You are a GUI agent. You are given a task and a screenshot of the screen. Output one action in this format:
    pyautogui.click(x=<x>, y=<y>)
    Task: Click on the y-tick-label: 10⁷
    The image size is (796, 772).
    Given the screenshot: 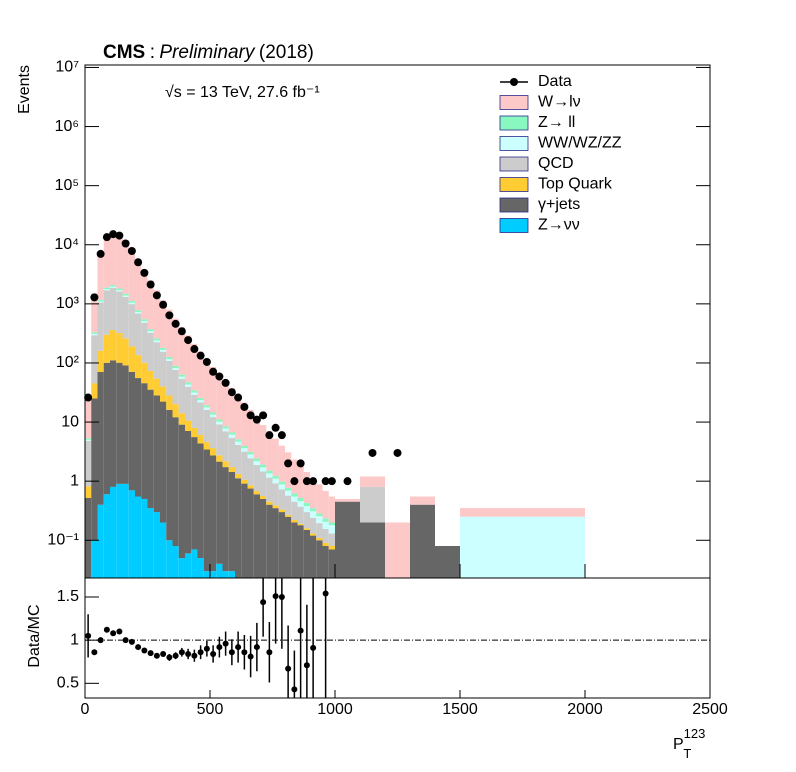 What is the action you would take?
    pyautogui.click(x=67, y=67)
    